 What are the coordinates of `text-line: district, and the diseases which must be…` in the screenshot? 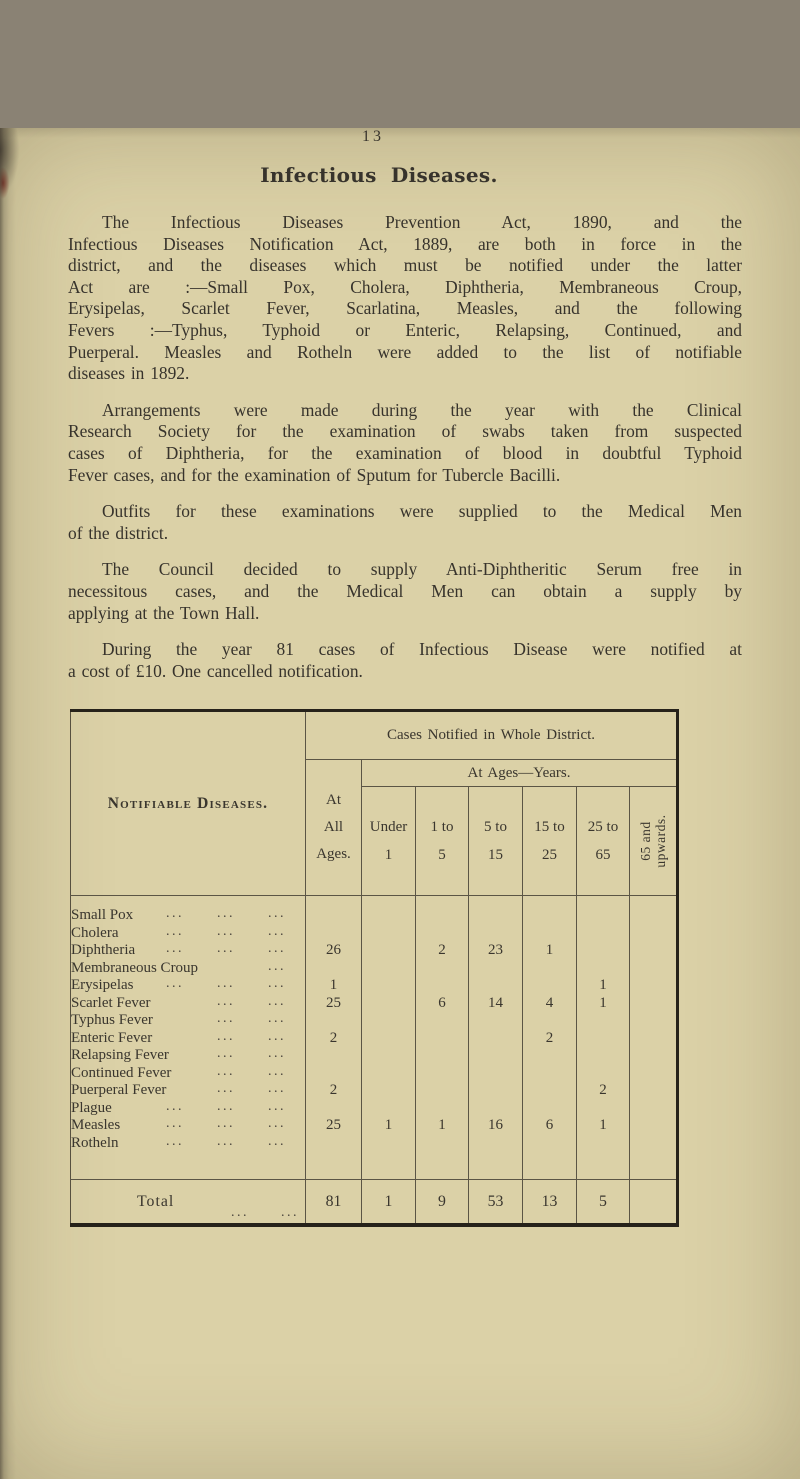 It's located at (405, 265).